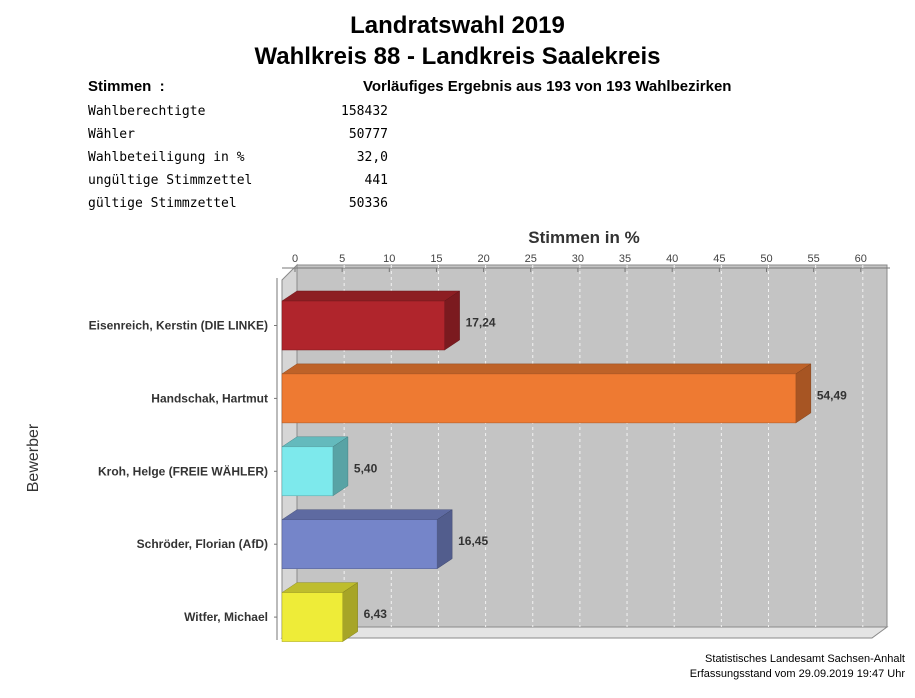 The width and height of the screenshot is (915, 698). I want to click on bar-value-label: 6,43, so click(376, 614).